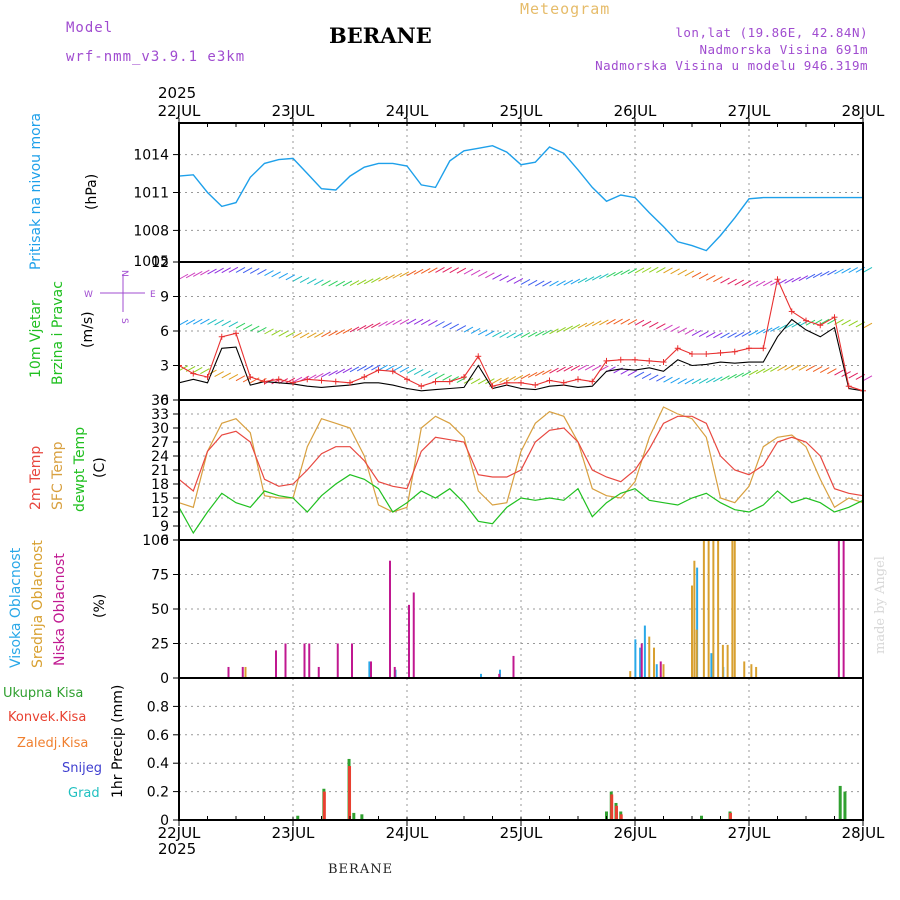 Image resolution: width=900 pixels, height=900 pixels. What do you see at coordinates (158, 764) in the screenshot?
I see `y-tick-label: 0.4` at bounding box center [158, 764].